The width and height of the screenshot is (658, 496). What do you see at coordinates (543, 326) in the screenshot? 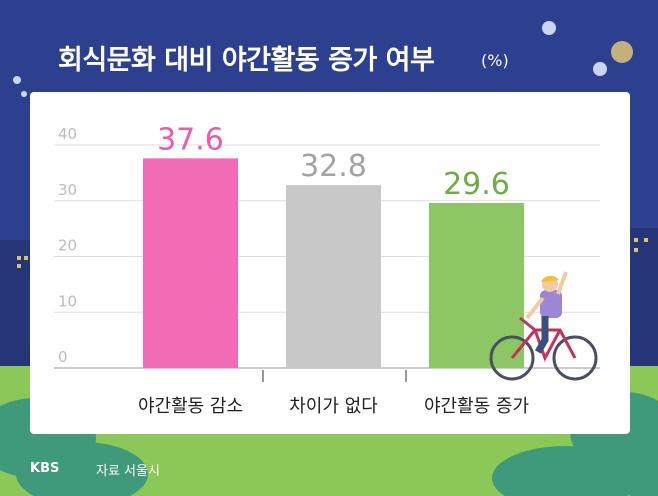
I see `cyclist-illustration` at bounding box center [543, 326].